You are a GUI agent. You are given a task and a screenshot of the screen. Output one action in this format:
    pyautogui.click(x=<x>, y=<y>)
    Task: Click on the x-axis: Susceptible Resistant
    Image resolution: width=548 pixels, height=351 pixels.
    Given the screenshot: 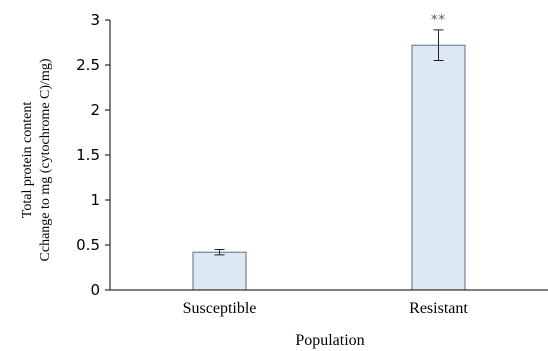 What is the action you would take?
    pyautogui.click(x=329, y=303)
    